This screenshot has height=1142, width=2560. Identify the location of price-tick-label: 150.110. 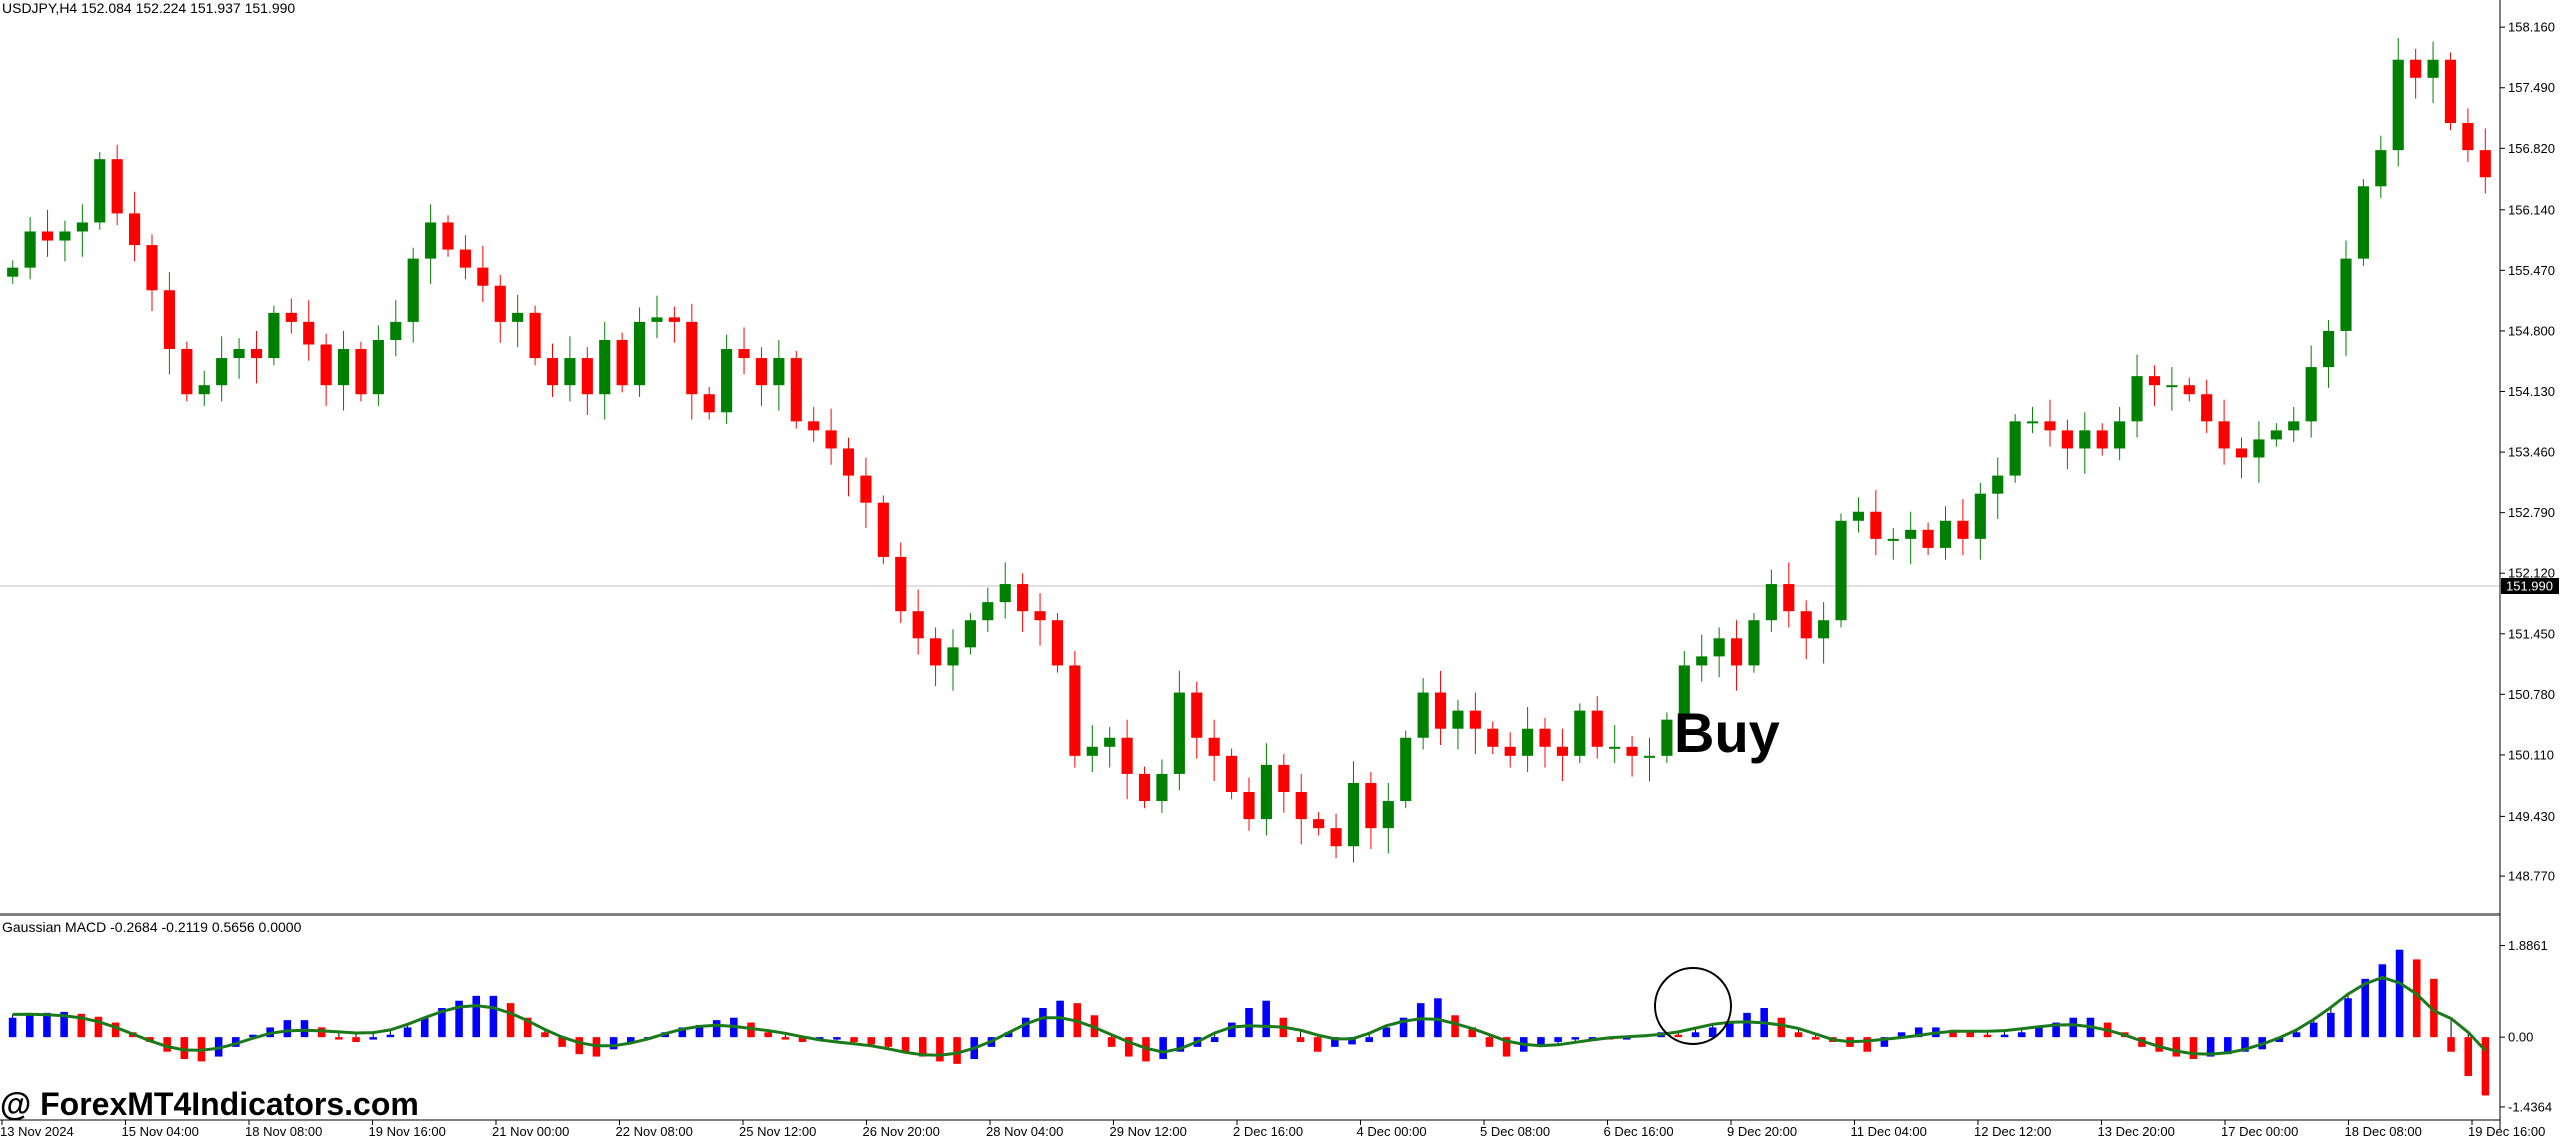
(2531, 754).